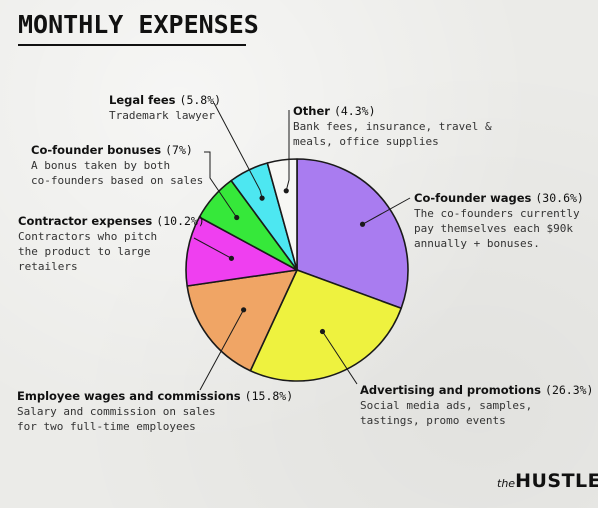 This screenshot has height=508, width=598. Describe the element at coordinates (96, 150) in the screenshot. I see `label-cofounder-bonuses-title: Co-founder bonuses` at that location.